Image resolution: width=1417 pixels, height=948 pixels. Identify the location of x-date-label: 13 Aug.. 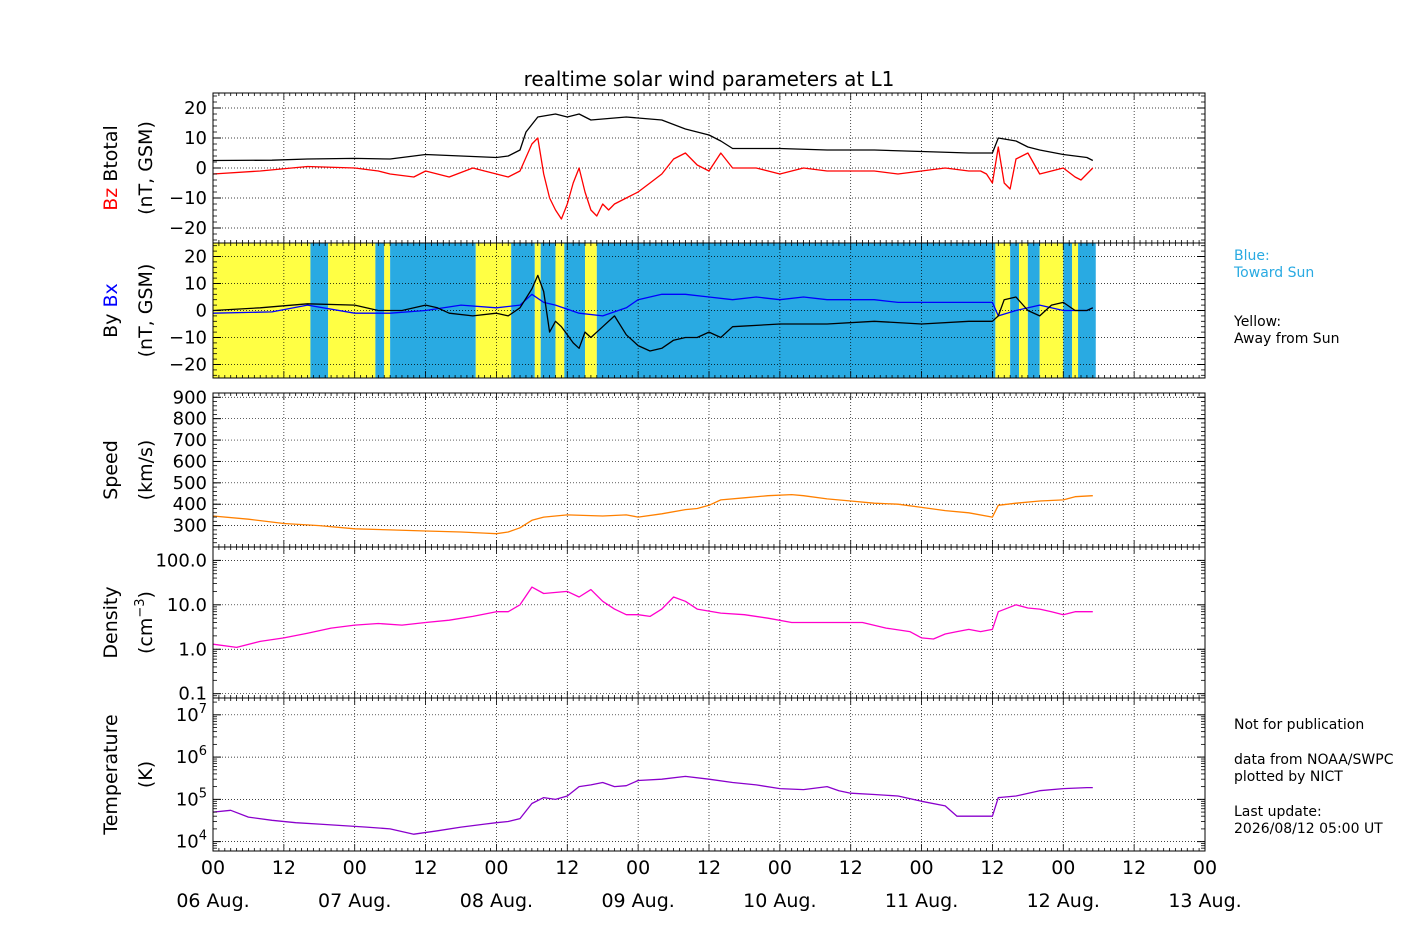
(1204, 901).